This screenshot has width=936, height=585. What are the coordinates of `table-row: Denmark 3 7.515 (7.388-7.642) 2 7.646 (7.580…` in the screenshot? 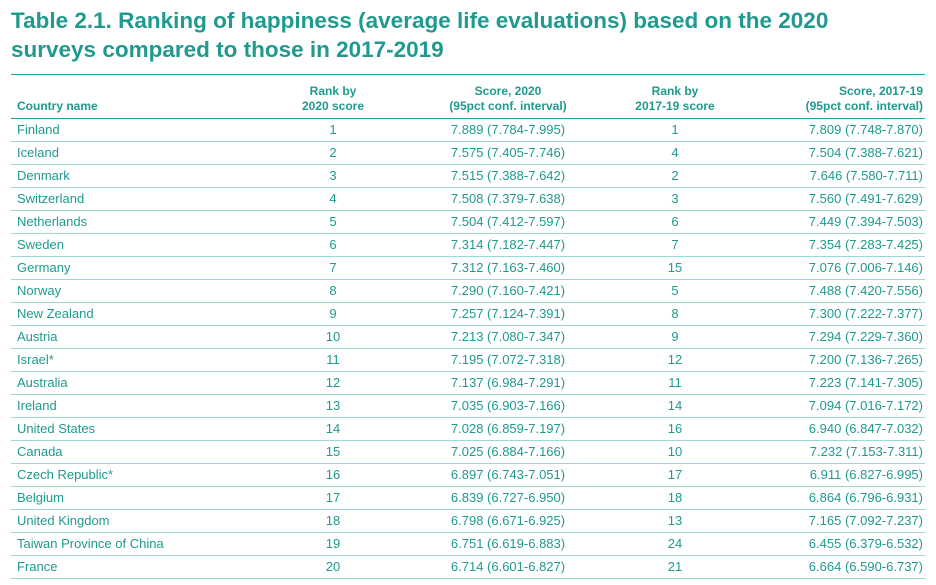 It's located at (468, 176).